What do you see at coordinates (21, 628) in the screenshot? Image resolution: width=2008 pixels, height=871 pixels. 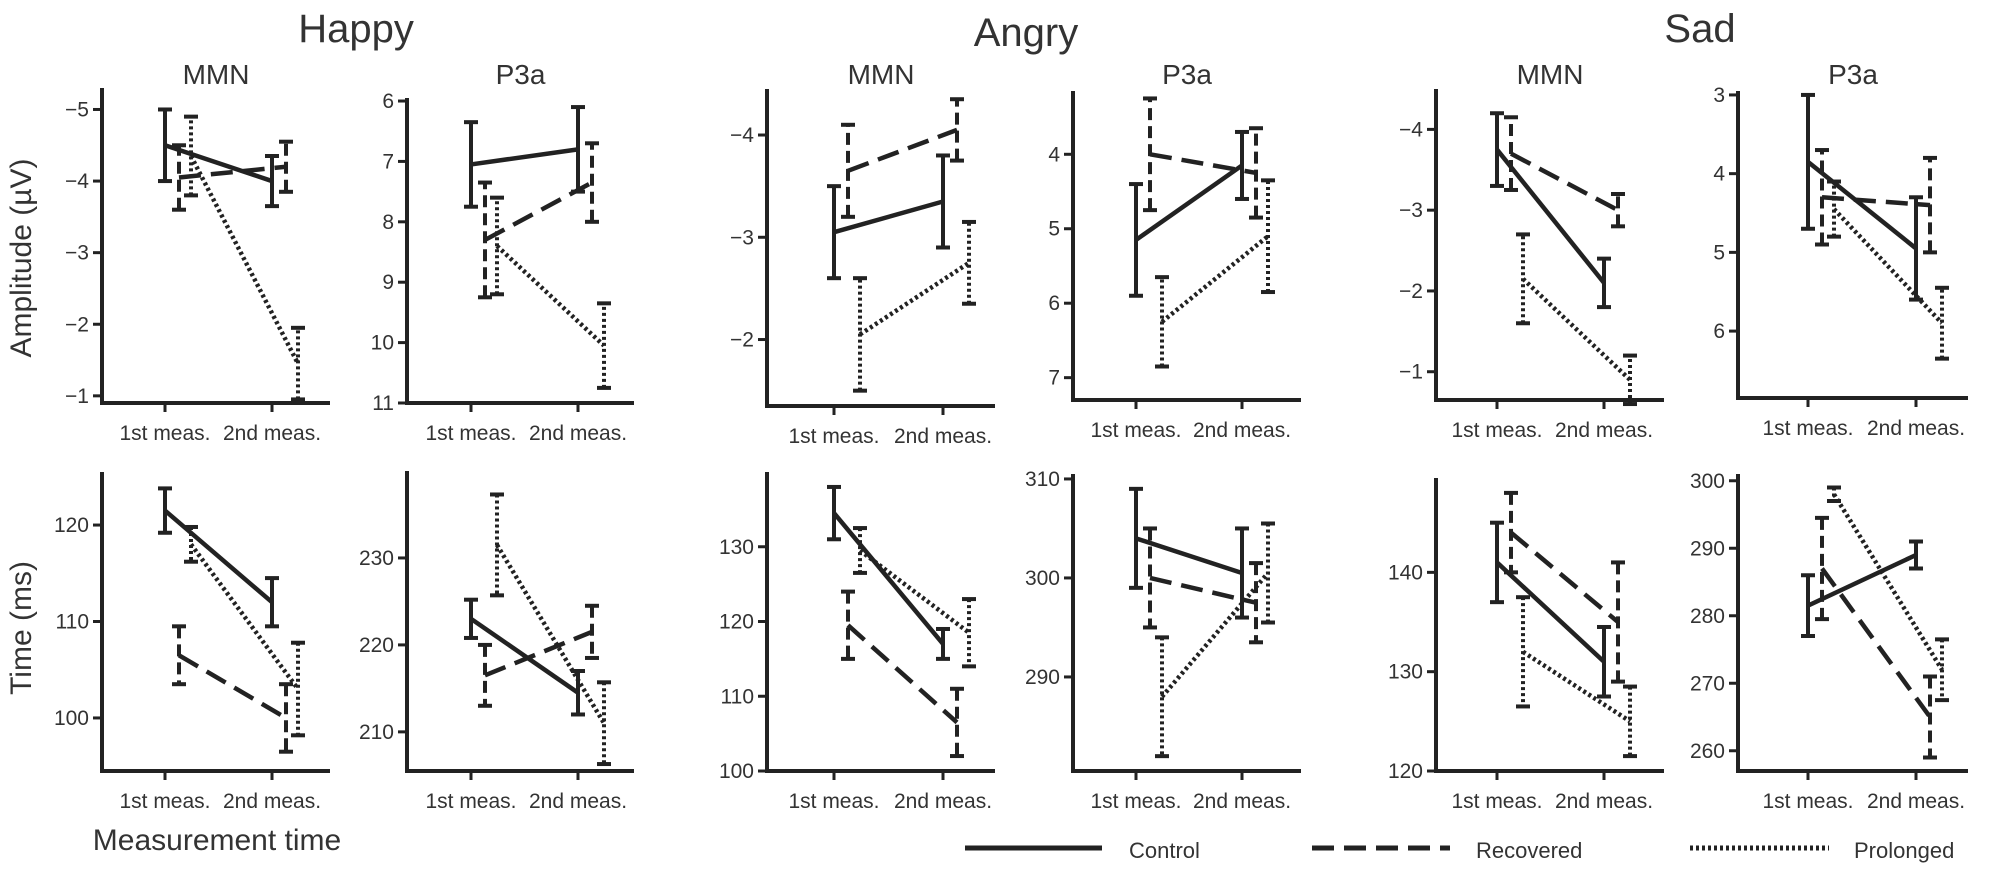 I see `y-axis-label-time: Time (ms)` at bounding box center [21, 628].